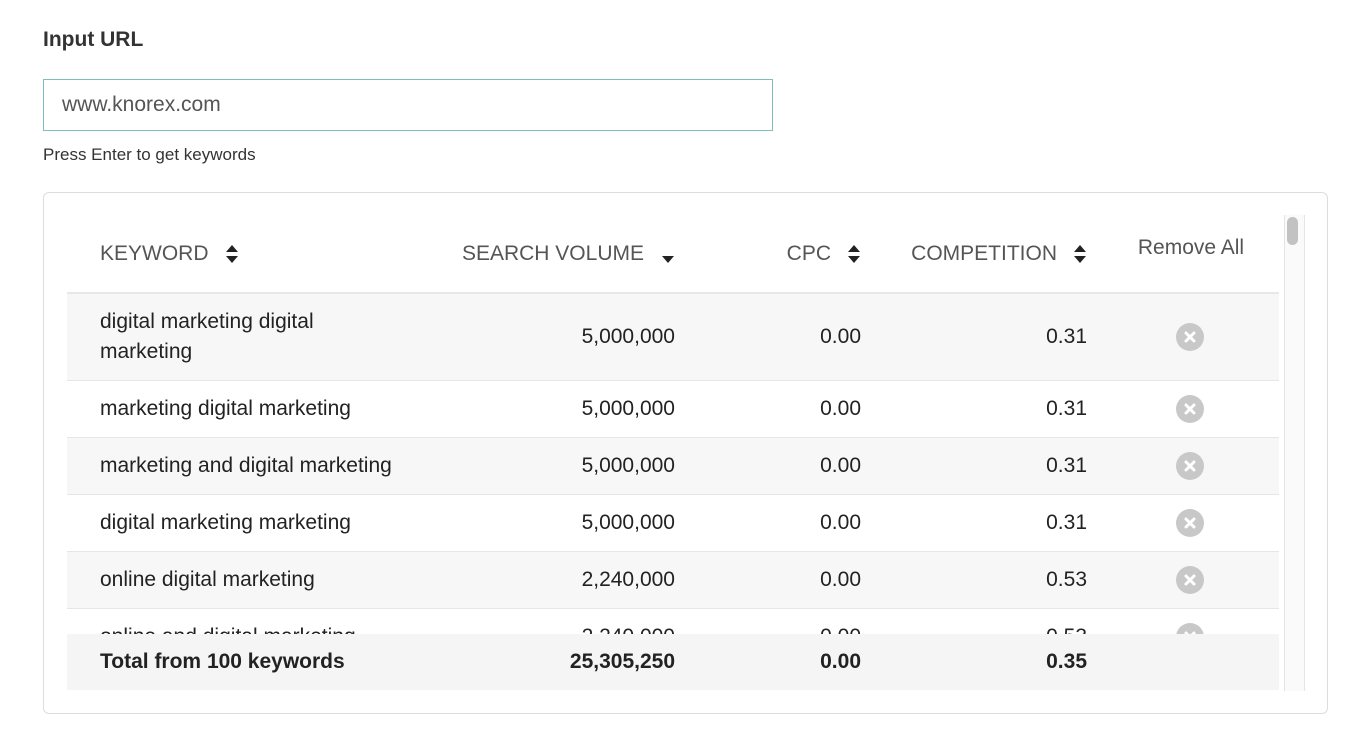 This screenshot has height=737, width=1366. Describe the element at coordinates (141, 104) in the screenshot. I see `url-input-value: www.knorex.com` at that location.